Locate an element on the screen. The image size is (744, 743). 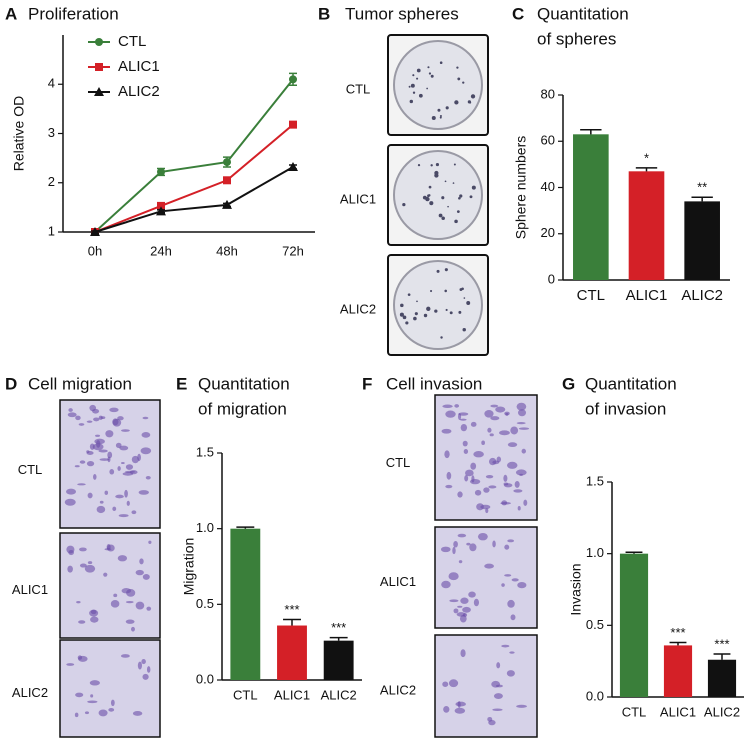
y-tick-label: 3 is located at coordinates (51, 132).